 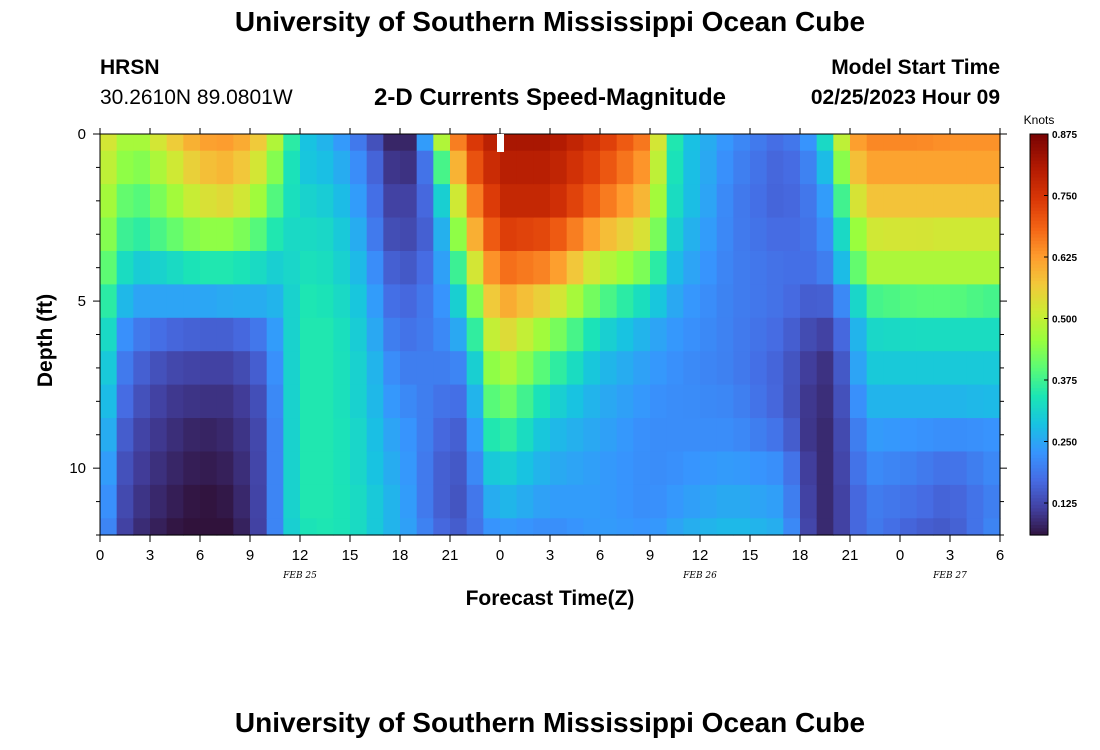 What do you see at coordinates (1064, 197) in the screenshot?
I see `colorbar-tick-label: 0.750` at bounding box center [1064, 197].